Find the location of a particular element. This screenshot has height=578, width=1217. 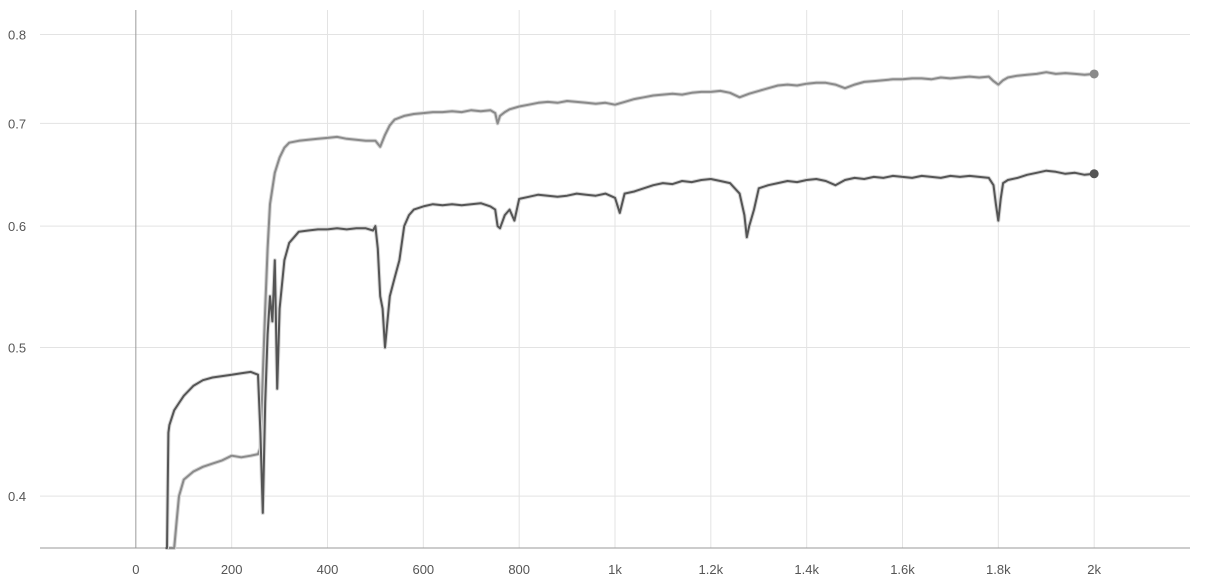

series-0-end-marker is located at coordinates (1094, 74).